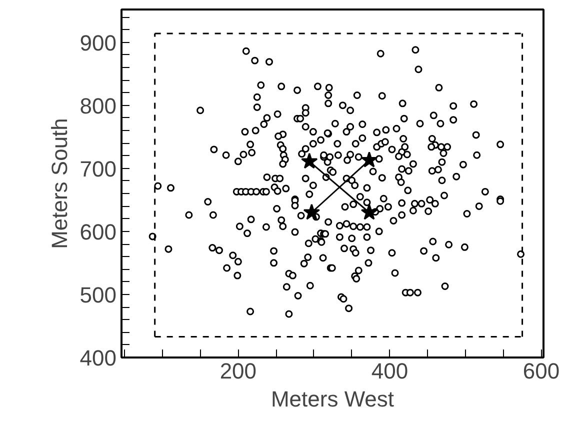 Image resolution: width=574 pixels, height=441 pixels. I want to click on y-axis-title: Meters South, so click(59, 183).